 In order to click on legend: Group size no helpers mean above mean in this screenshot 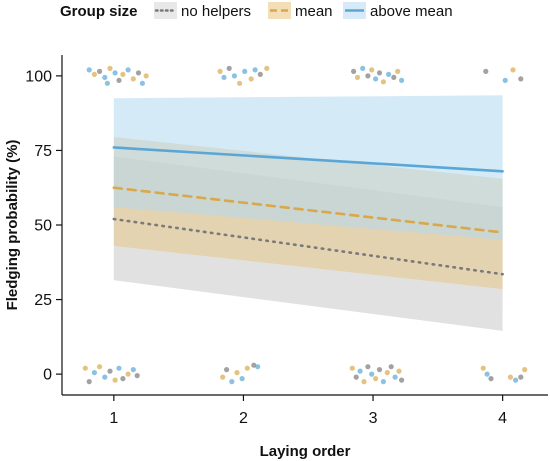, I will do `click(256, 11)`.